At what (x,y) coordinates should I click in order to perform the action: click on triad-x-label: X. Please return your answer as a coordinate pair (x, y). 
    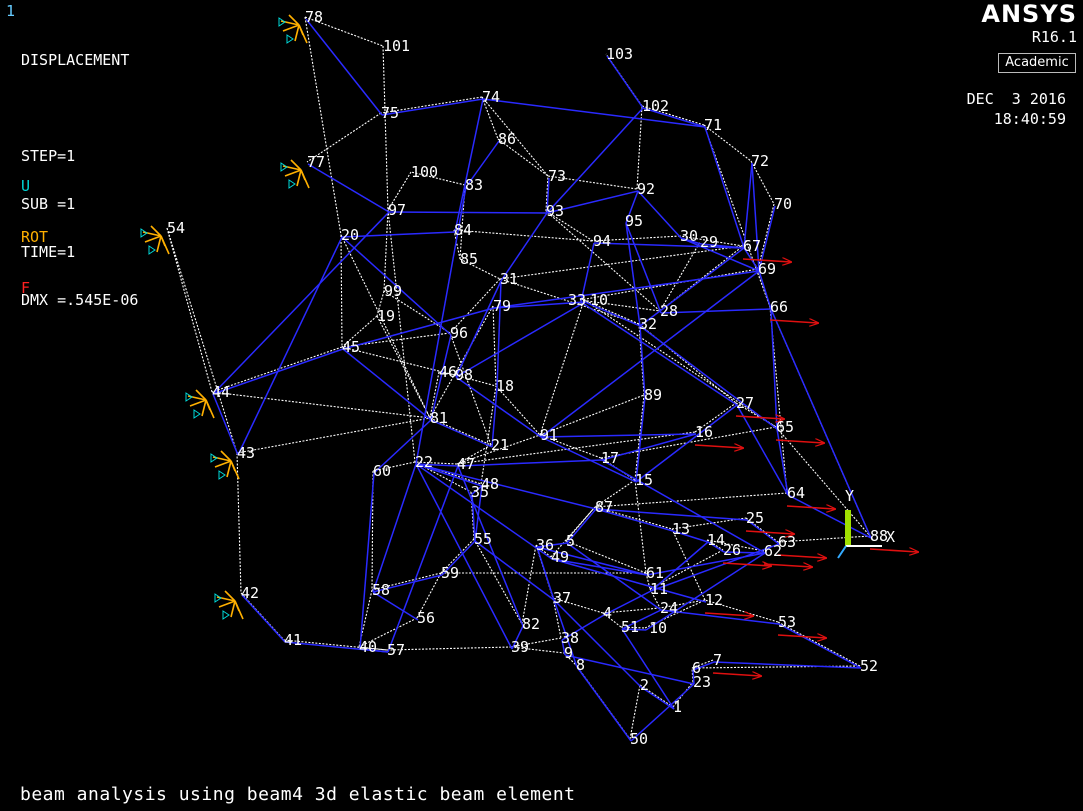
    Looking at the image, I should click on (890, 537).